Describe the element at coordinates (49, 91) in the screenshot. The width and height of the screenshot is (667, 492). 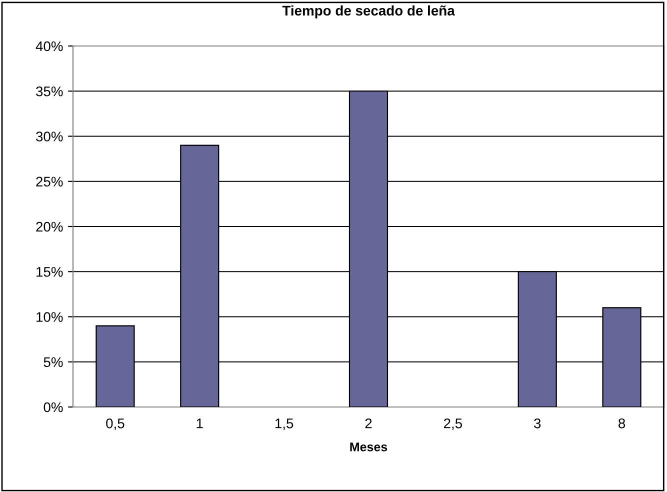
I see `y-tick-label: 35%` at that location.